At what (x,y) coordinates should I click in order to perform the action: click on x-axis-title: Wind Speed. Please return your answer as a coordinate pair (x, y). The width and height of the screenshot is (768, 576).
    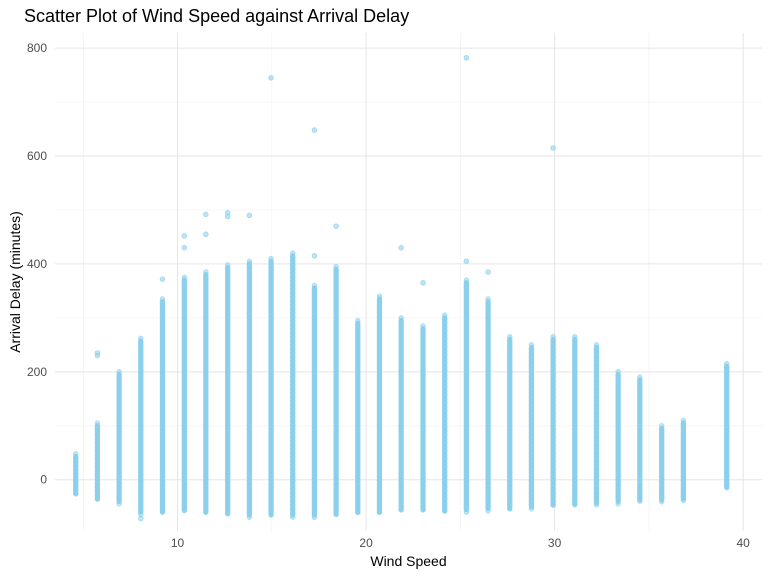
    Looking at the image, I should click on (408, 561).